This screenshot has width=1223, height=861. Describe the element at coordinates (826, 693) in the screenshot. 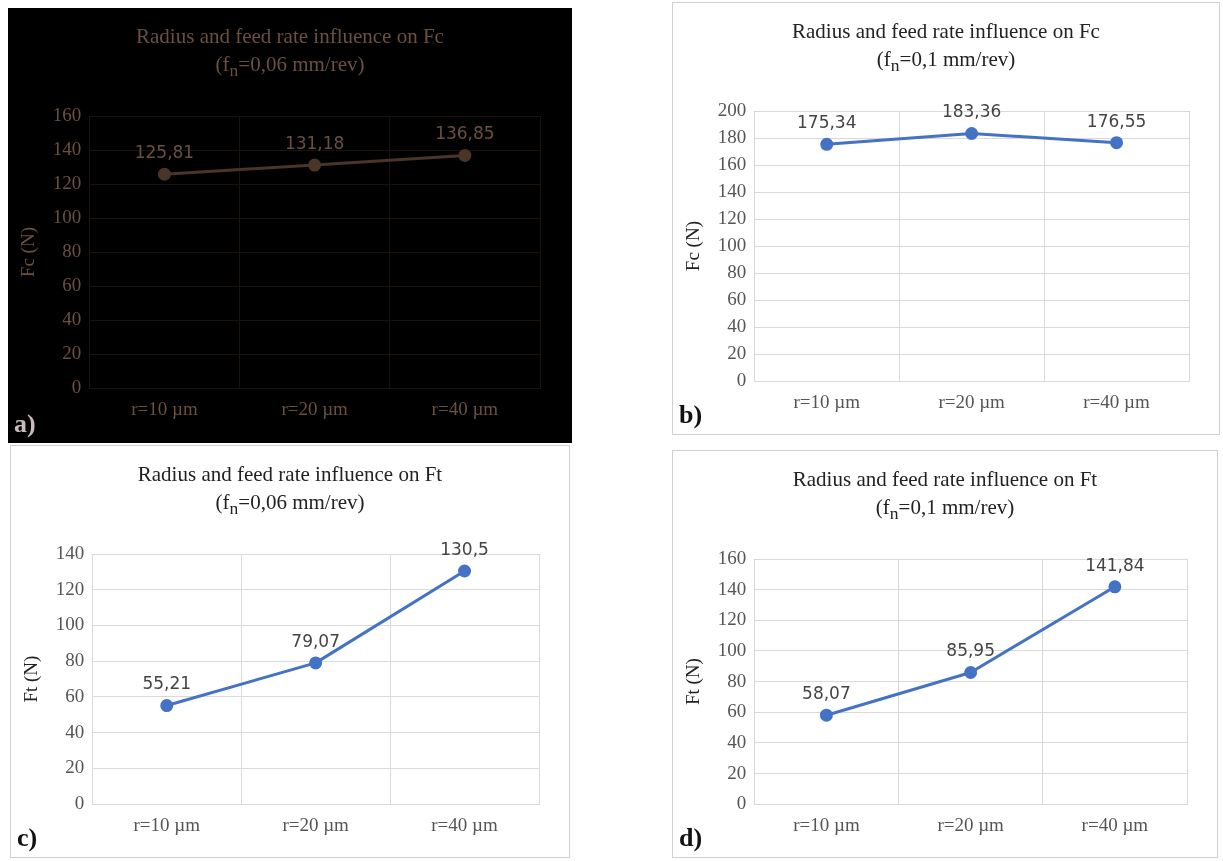

I see `data-label: 58,07` at that location.